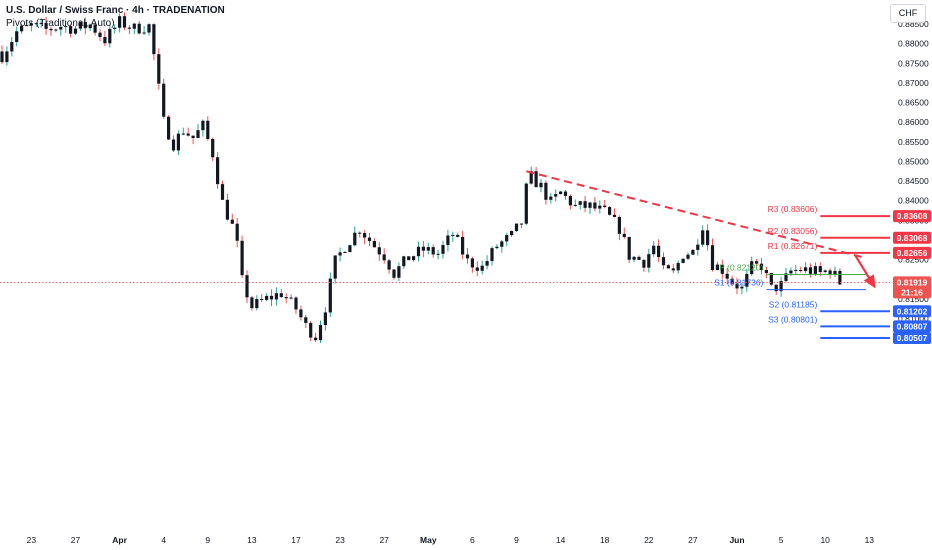 The width and height of the screenshot is (932, 550). Describe the element at coordinates (60, 23) in the screenshot. I see `indicator-legend: Pivots (Traditional, Auto)` at that location.